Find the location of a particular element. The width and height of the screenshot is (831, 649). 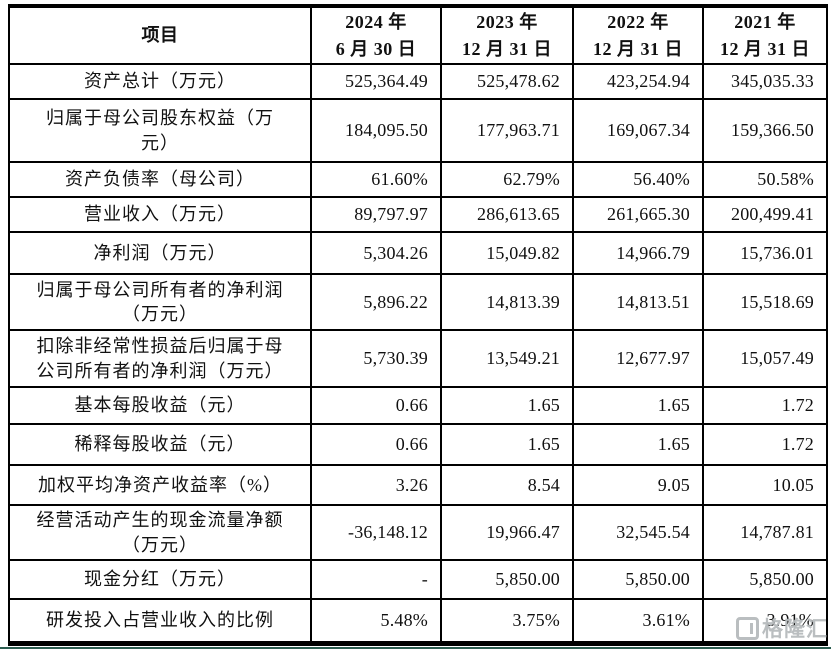

table-row-rd-ratio: 研发投入占营业收入的比例 5.48% 3.75% 3.61% 3.91% is located at coordinates (418, 621).